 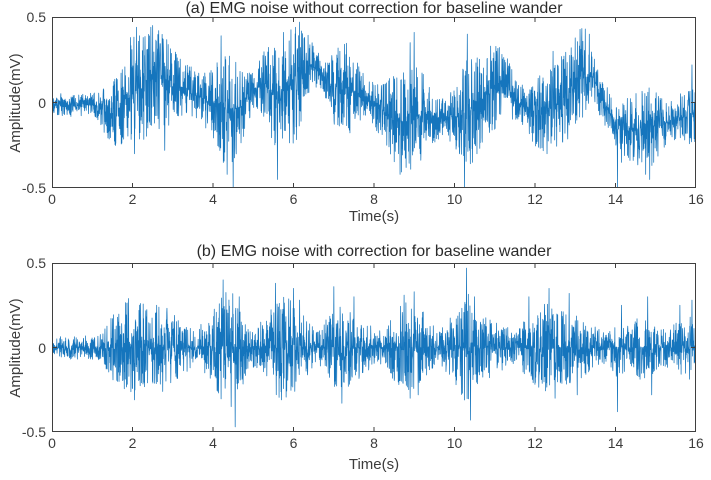 What do you see at coordinates (374, 464) in the screenshot?
I see `subplot-b-xlabel: Time(s)` at bounding box center [374, 464].